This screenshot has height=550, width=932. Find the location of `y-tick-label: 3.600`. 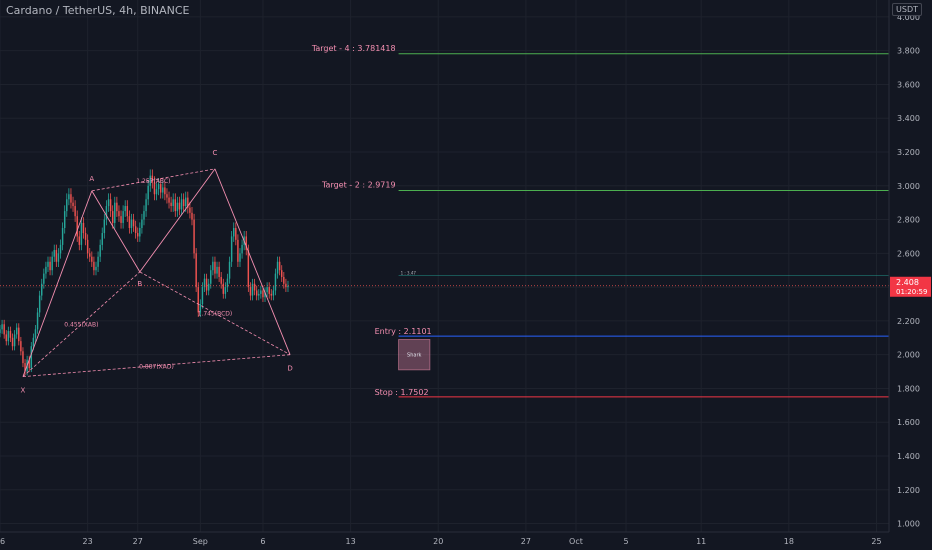

y-tick-label: 3.600 is located at coordinates (908, 84).